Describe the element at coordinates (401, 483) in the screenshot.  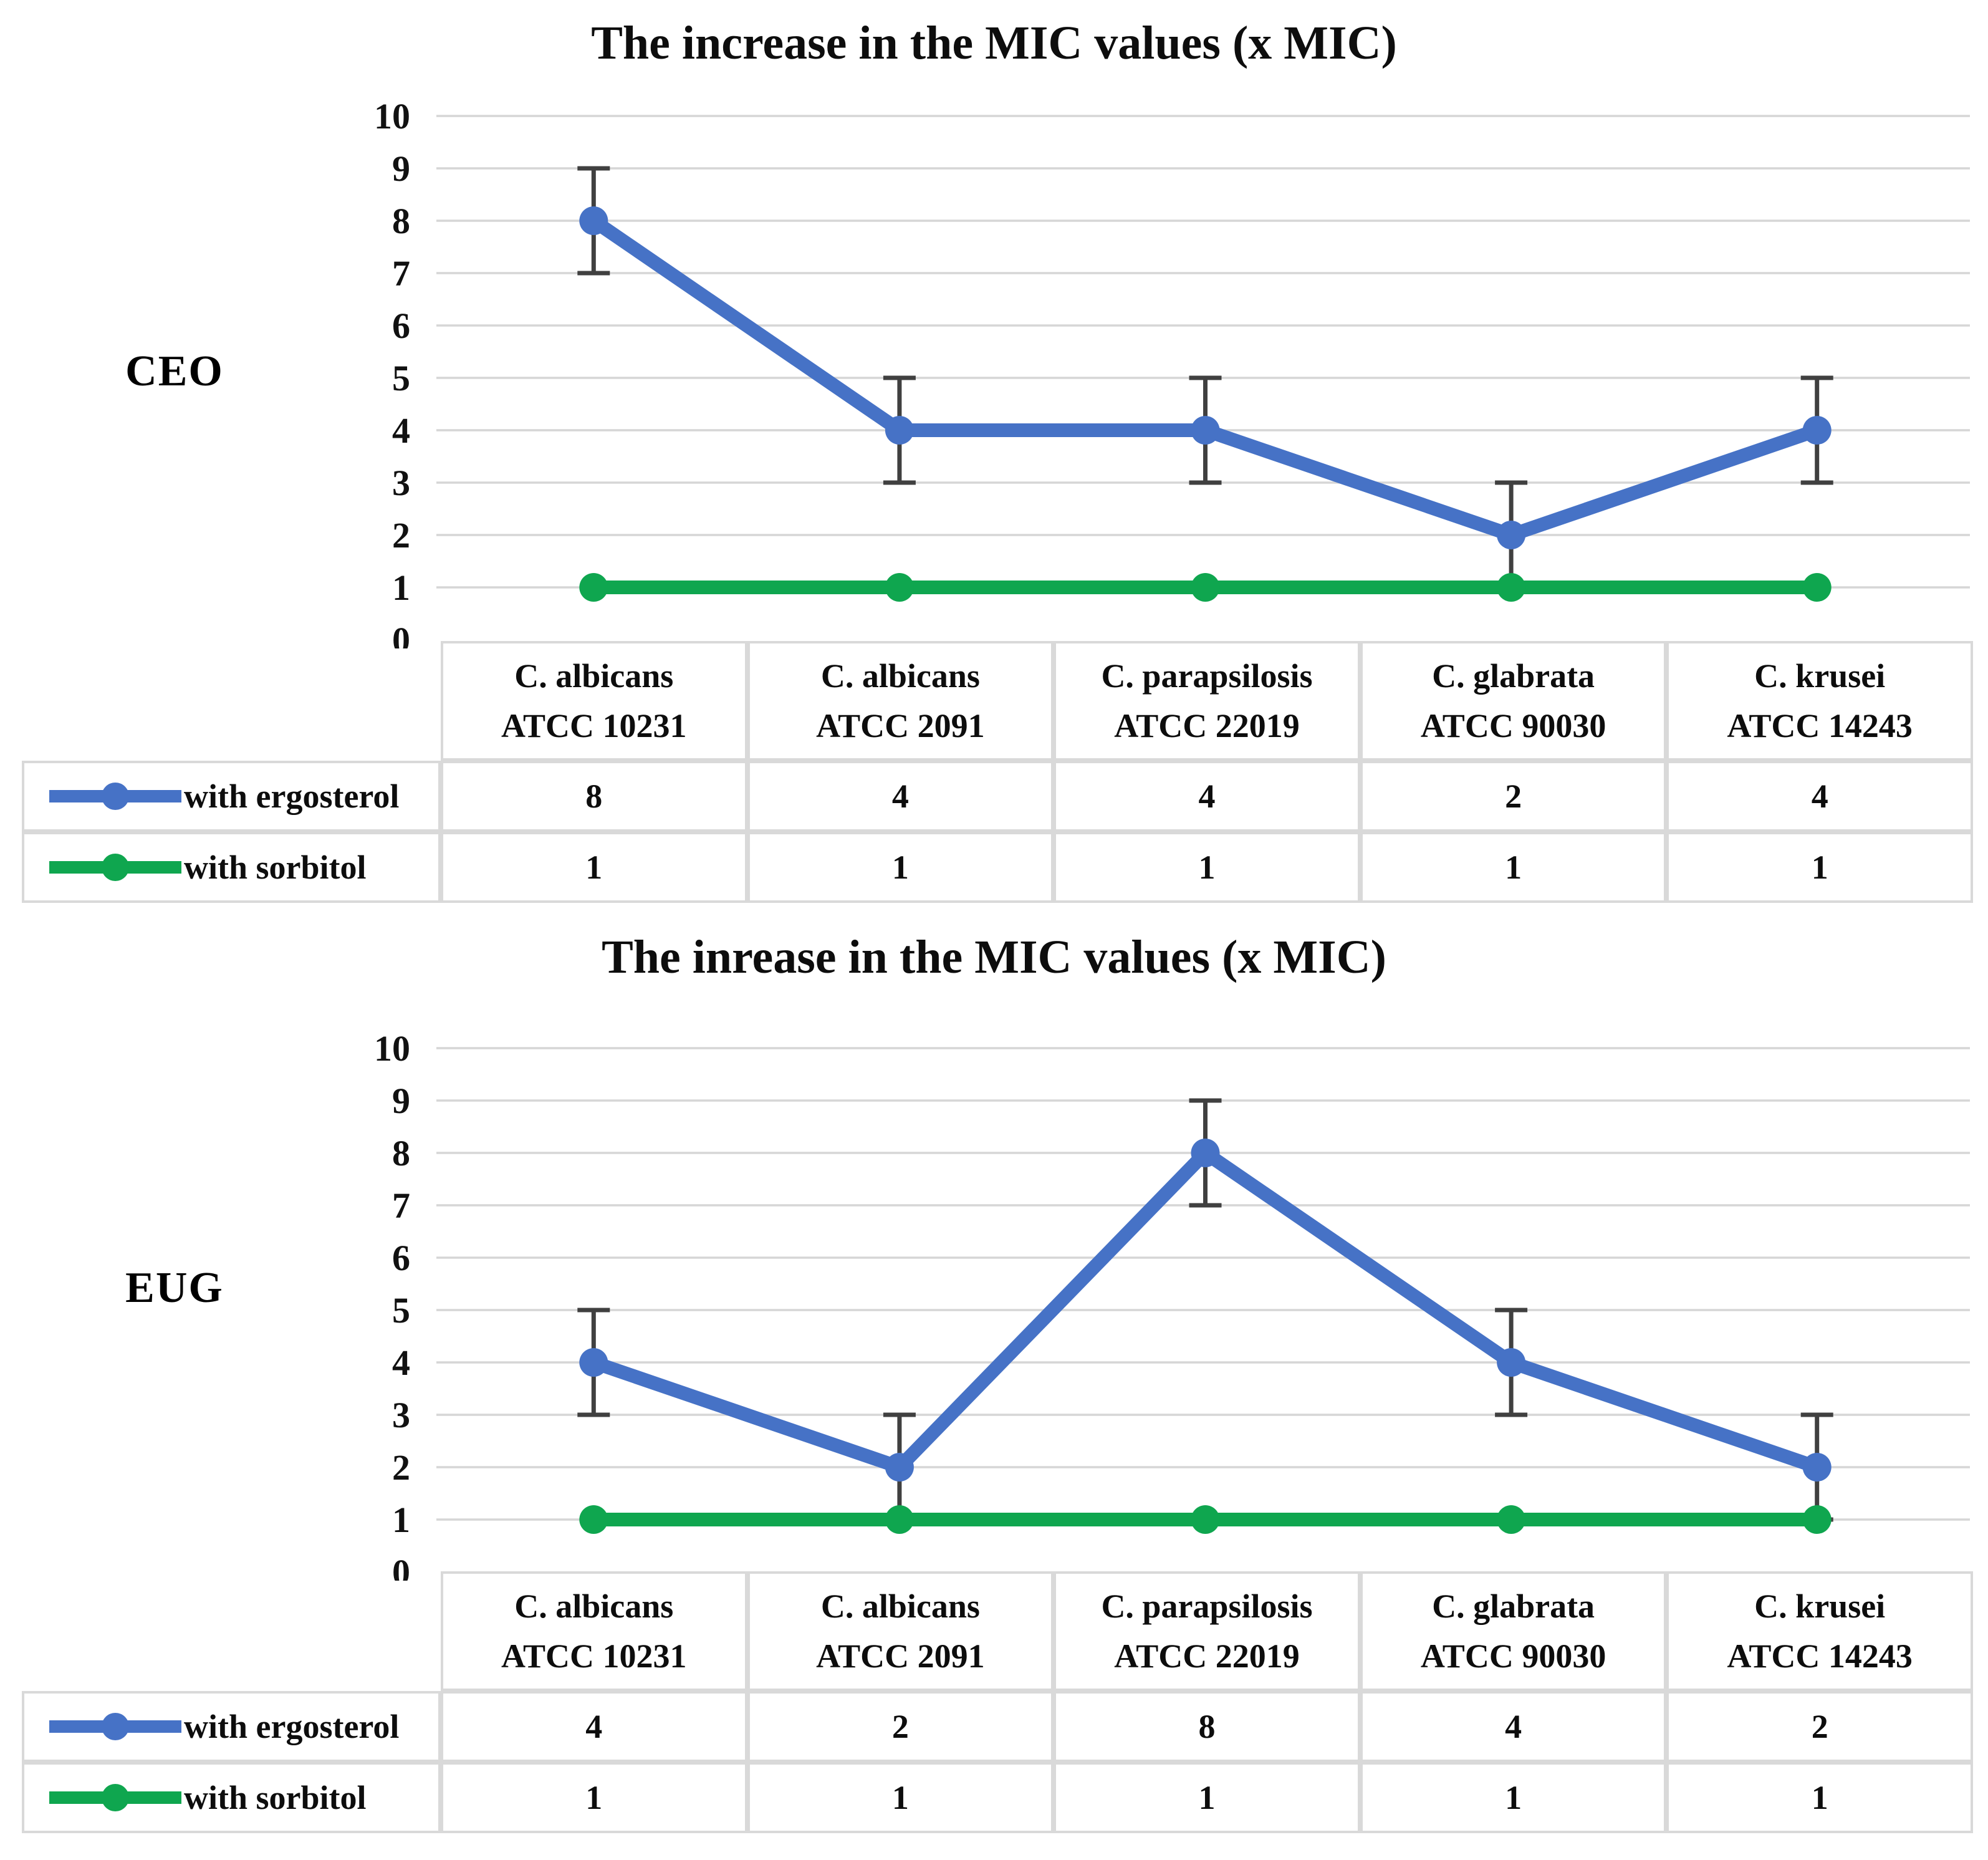
I see `y-tick-label: 3` at that location.